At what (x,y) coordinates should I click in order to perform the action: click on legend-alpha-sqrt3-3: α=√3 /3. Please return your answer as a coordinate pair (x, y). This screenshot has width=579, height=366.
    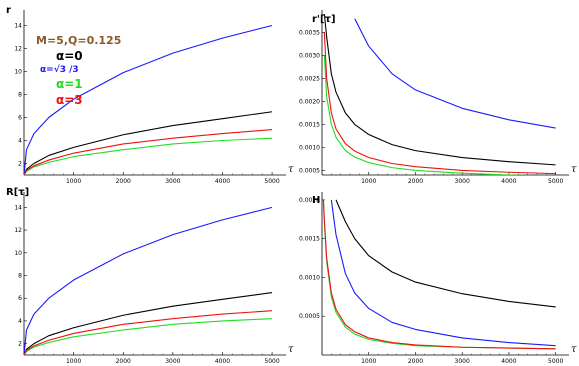
    Looking at the image, I should click on (59, 69).